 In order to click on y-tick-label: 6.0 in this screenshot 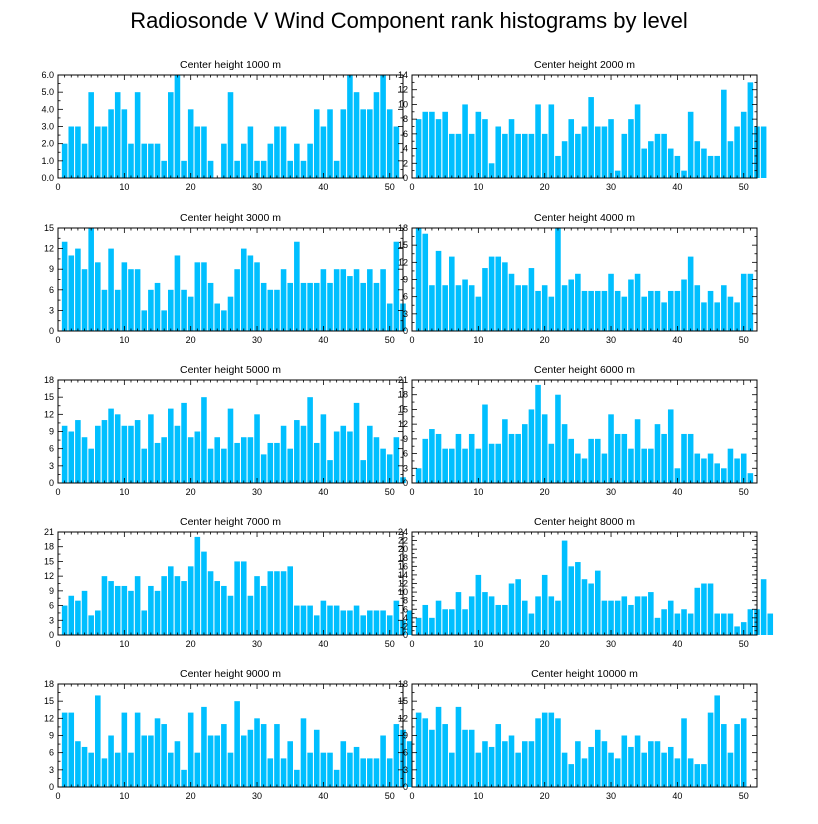, I will do `click(47, 75)`.